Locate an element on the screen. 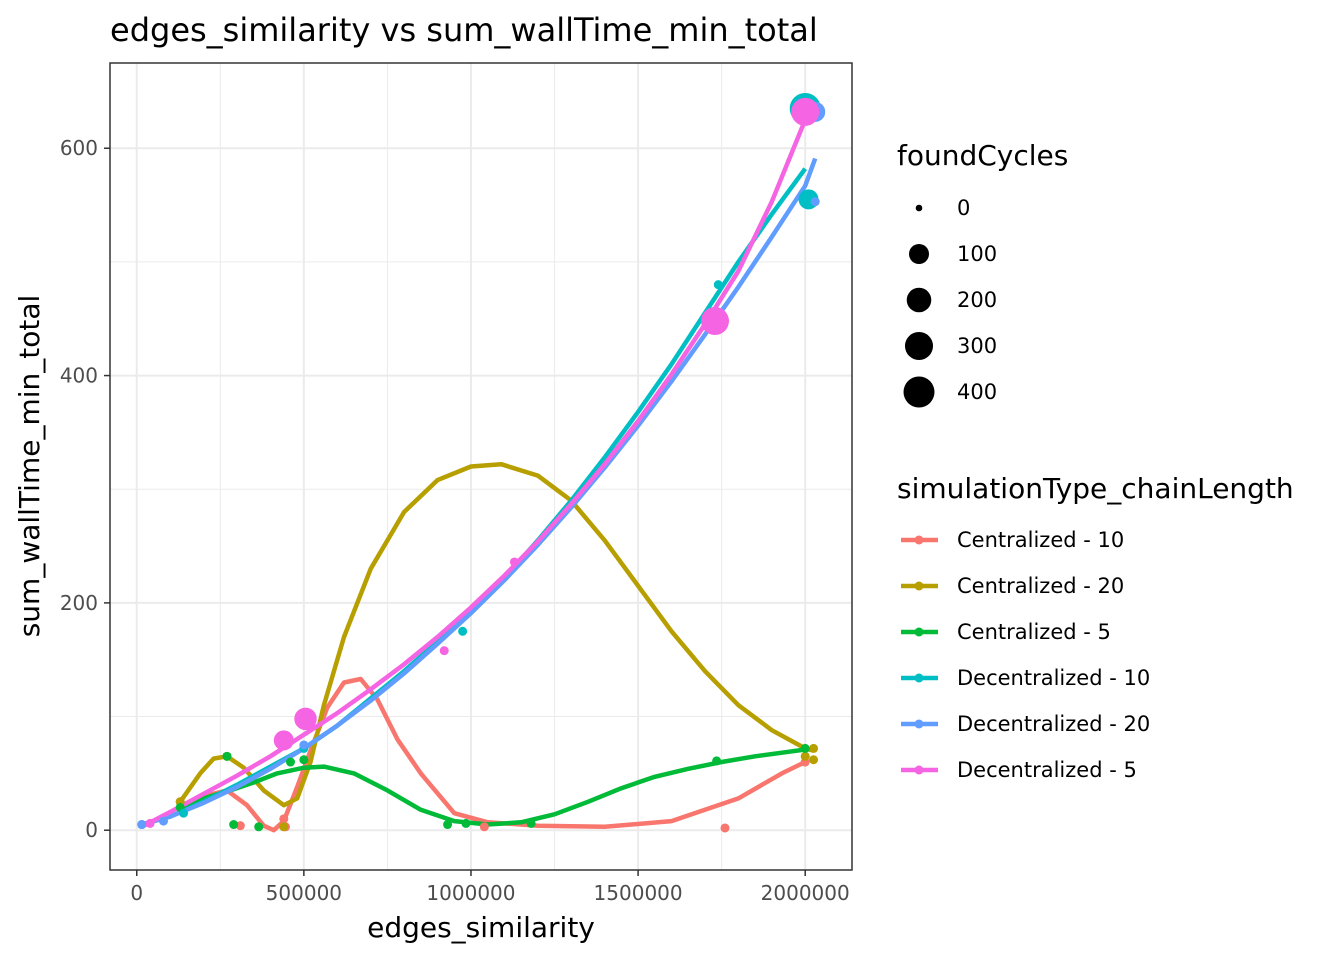 This screenshot has width=1344, height=960. color-legend-label: Decentralized - 20 is located at coordinates (1053, 724).